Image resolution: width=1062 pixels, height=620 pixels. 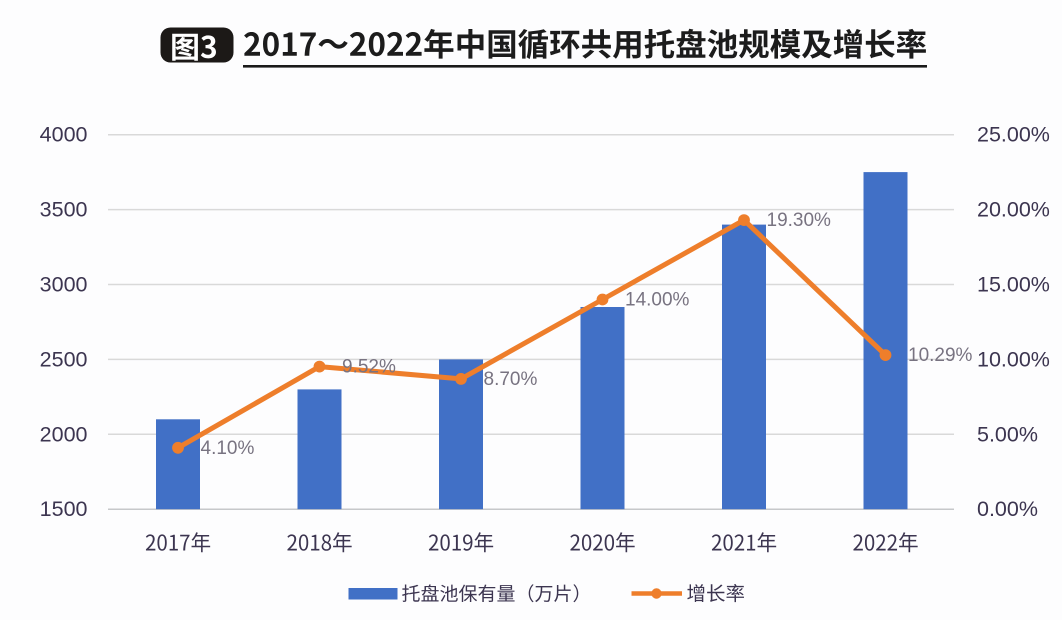 What do you see at coordinates (940, 355) in the screenshot?
I see `svg-text: 10.29%` at bounding box center [940, 355].